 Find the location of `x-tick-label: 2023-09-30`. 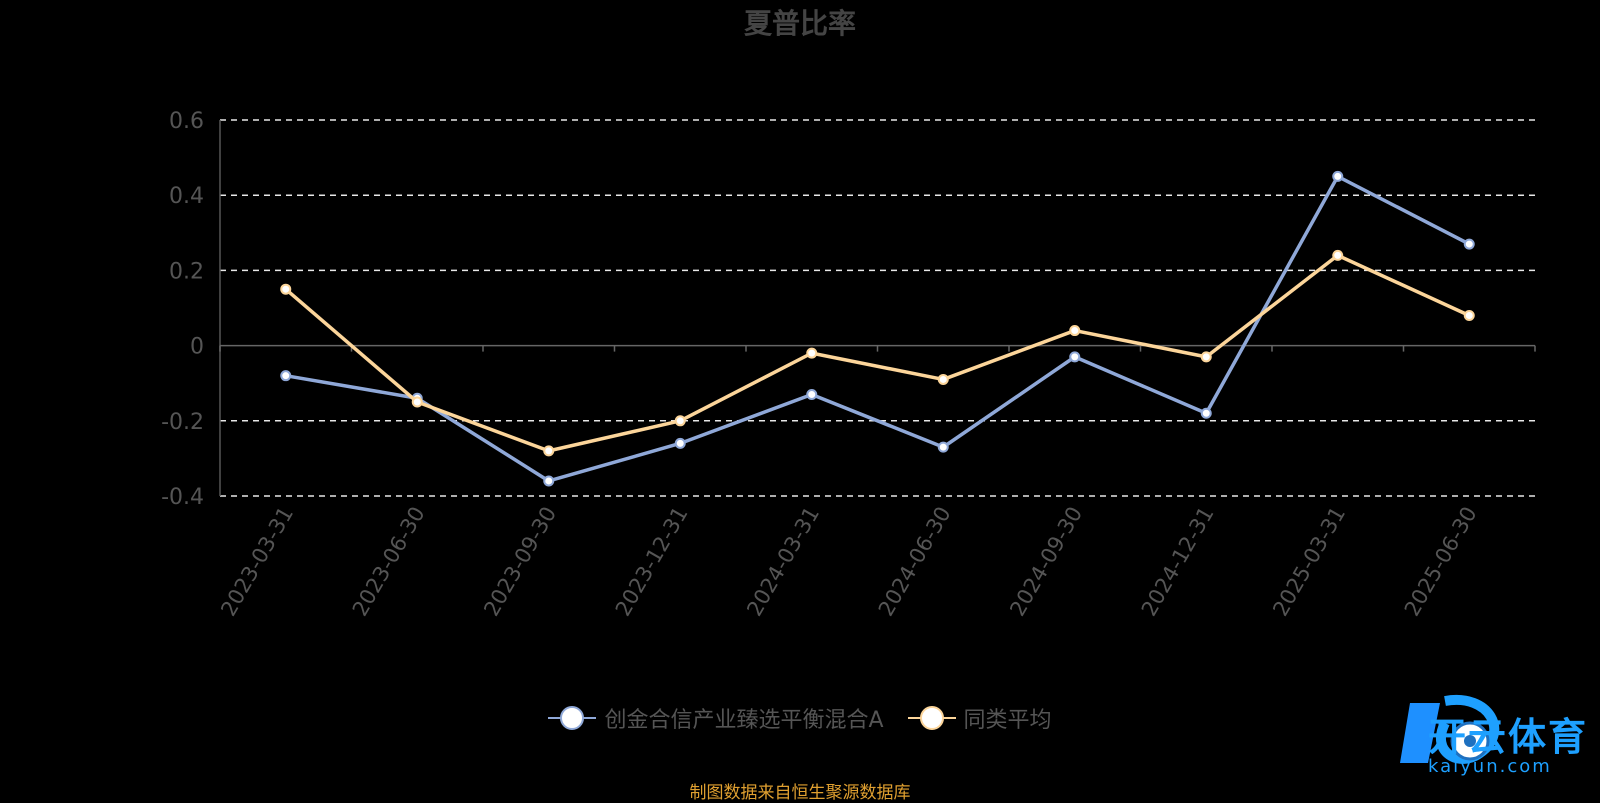

x-tick-label: 2023-09-30 is located at coordinates (520, 562).